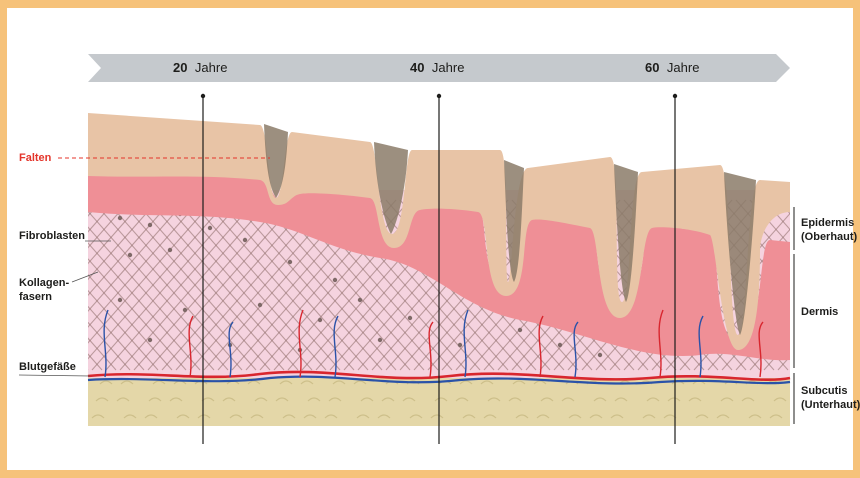 This screenshot has height=478, width=860. What do you see at coordinates (652, 67) in the screenshot?
I see `age-num-60: 60` at bounding box center [652, 67].